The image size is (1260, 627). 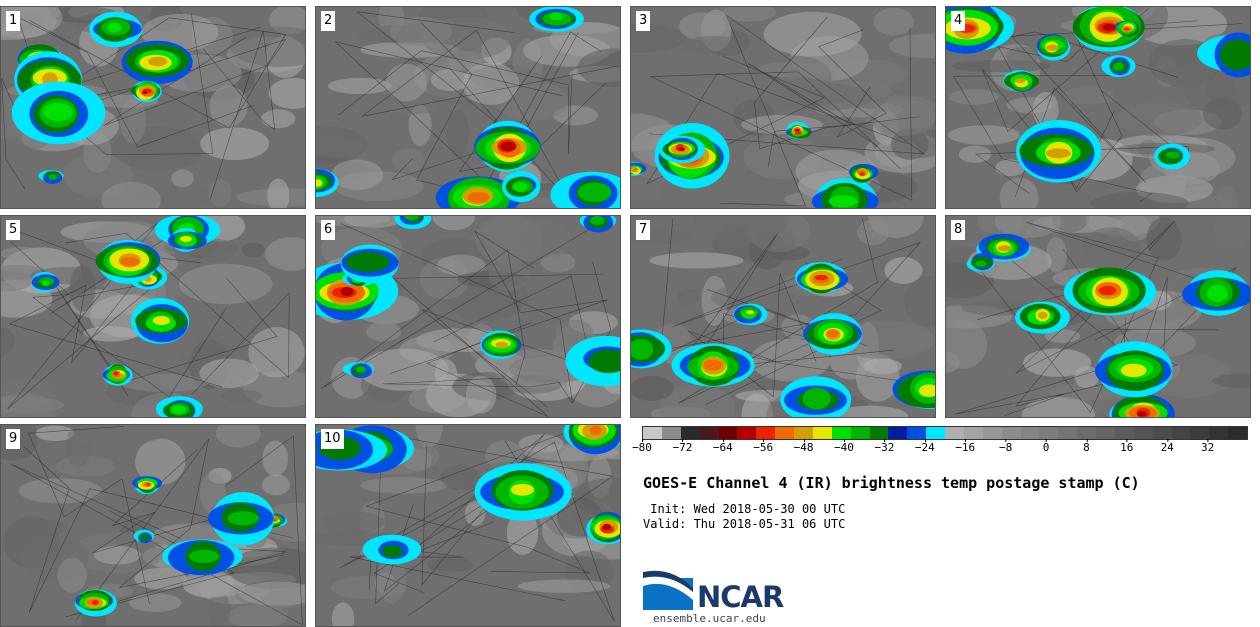 What do you see at coordinates (744, 509) in the screenshot?
I see `init-time: Init: Wed 2018-05-30 00 UTC` at bounding box center [744, 509].